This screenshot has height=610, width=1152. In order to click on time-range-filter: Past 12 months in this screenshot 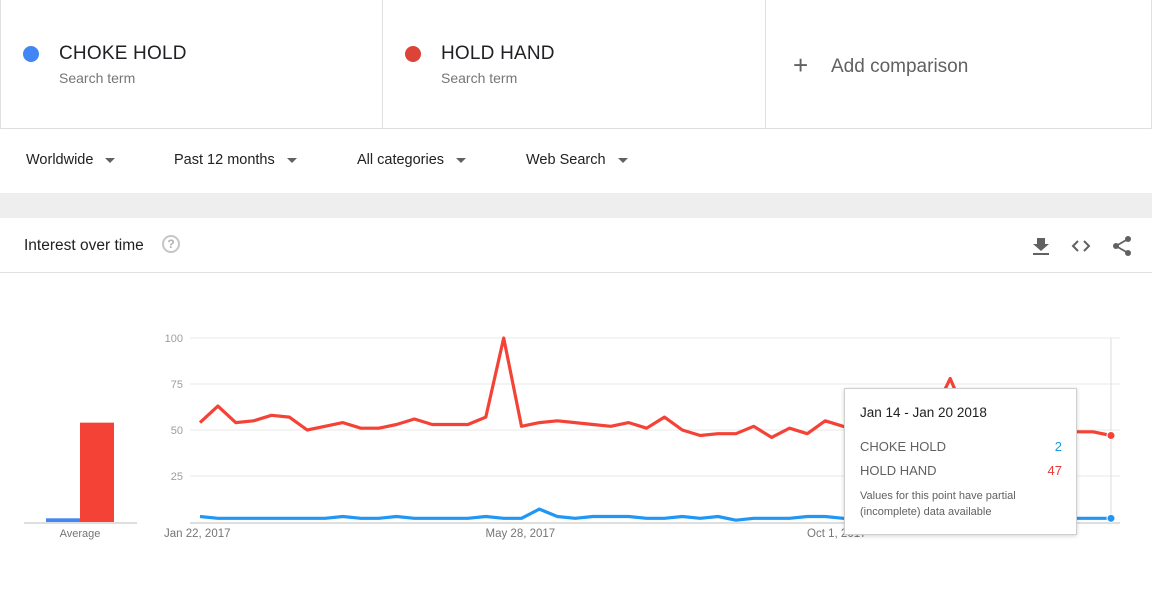, I will do `click(235, 160)`.